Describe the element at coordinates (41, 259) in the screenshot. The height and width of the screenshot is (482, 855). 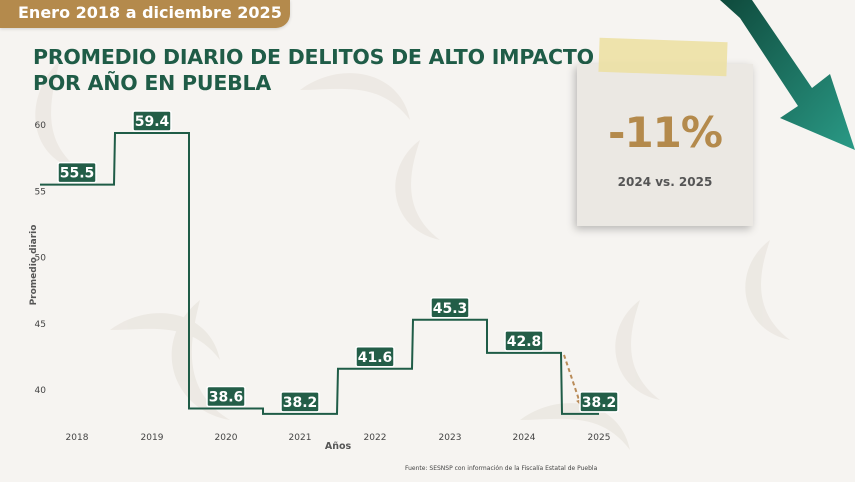
I see `y-tick-label: 50` at that location.